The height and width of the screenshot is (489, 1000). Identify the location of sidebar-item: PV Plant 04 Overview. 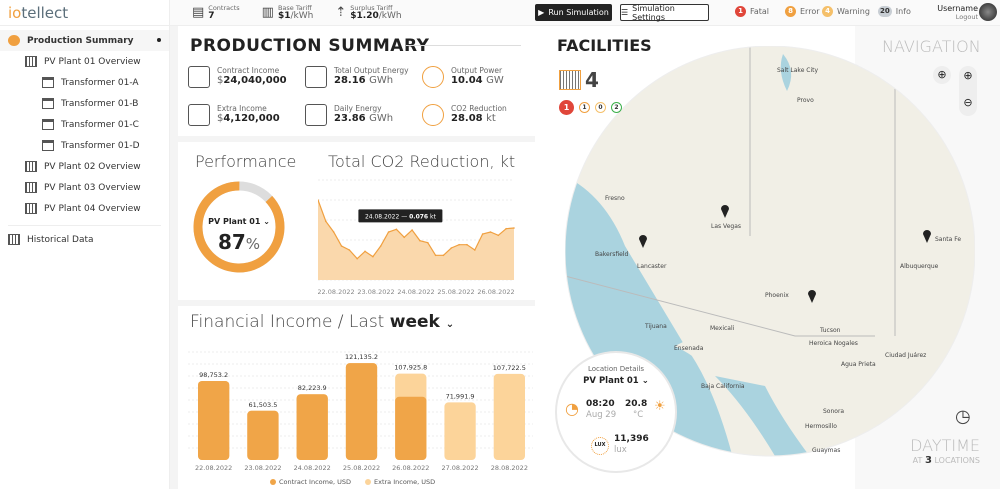
(84, 208).